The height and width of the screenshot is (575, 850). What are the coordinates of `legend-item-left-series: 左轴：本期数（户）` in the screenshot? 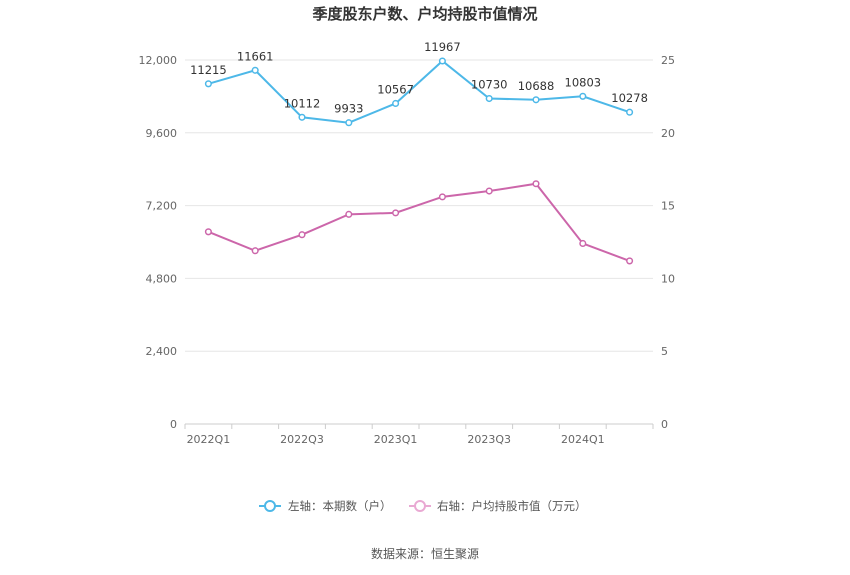 It's located at (325, 506).